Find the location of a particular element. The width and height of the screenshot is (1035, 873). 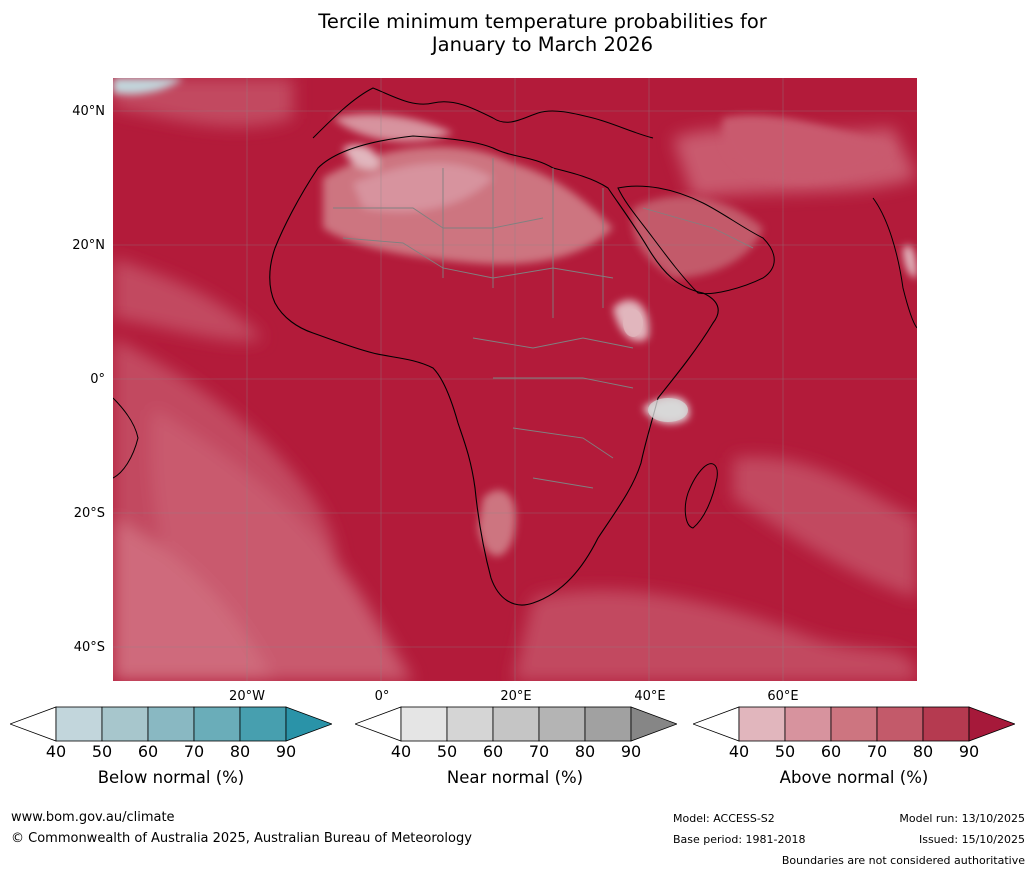

model-run-date: Model run: 13/10/2025 is located at coordinates (962, 818).